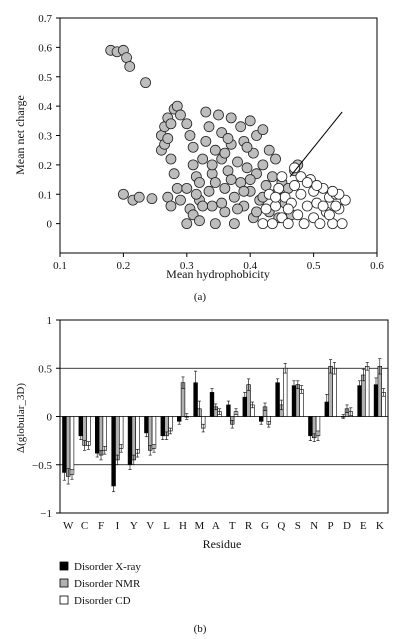 This screenshot has height=639, width=405. I want to click on scatter-y-tick-label: 0.2, so click(45, 166).